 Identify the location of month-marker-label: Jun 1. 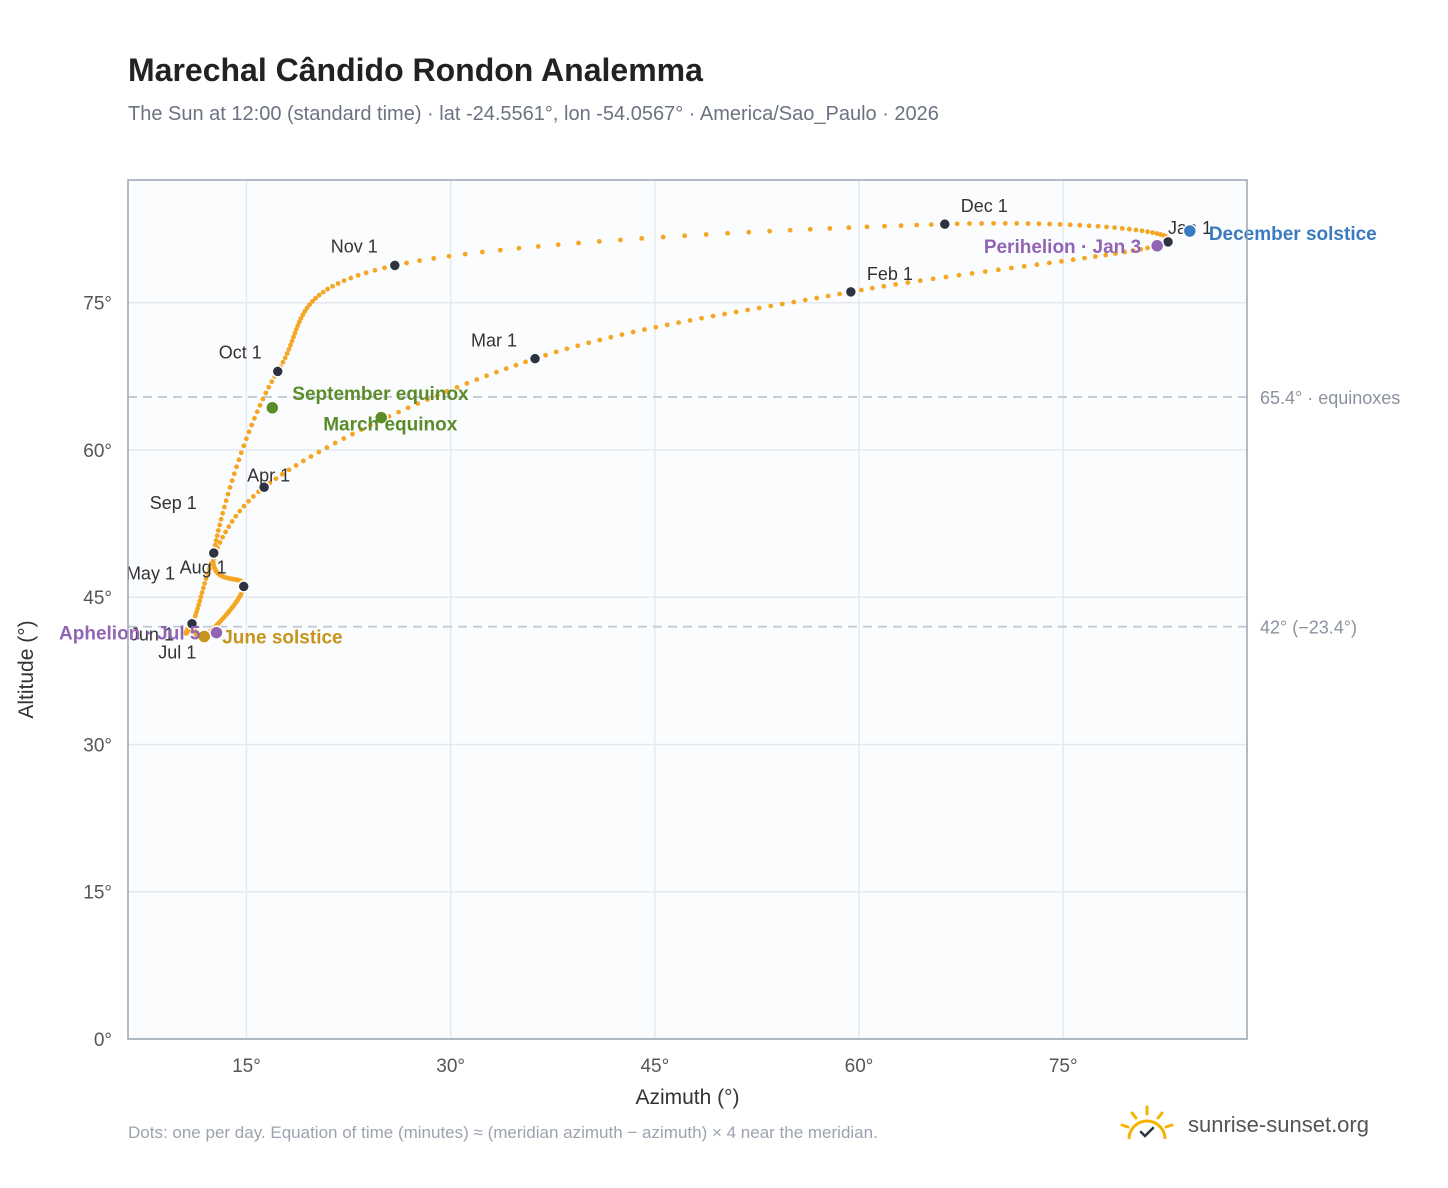
(152, 635).